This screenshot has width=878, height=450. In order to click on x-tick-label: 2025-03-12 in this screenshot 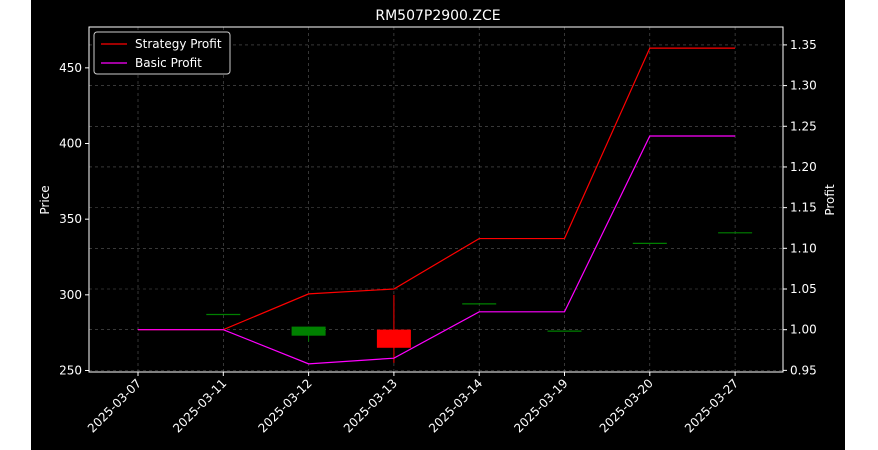, I will do `click(285, 405)`.